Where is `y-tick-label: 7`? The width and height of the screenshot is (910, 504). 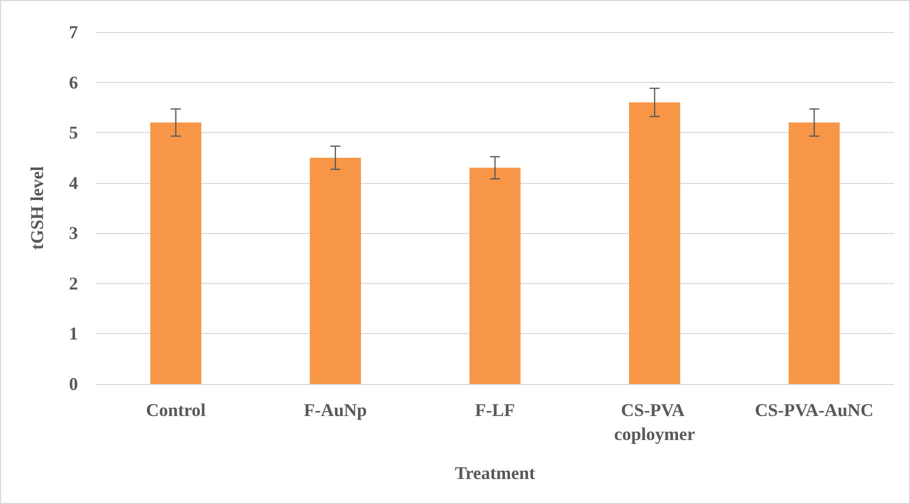 y-tick-label: 7 is located at coordinates (73, 32).